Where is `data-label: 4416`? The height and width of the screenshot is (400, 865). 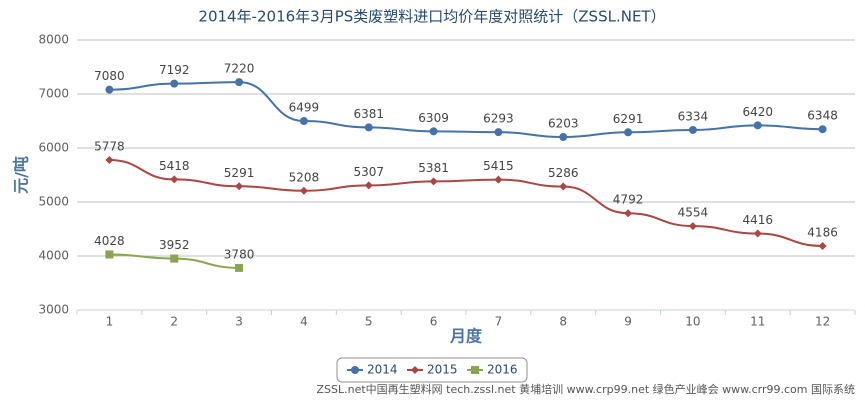
data-label: 4416 is located at coordinates (757, 220).